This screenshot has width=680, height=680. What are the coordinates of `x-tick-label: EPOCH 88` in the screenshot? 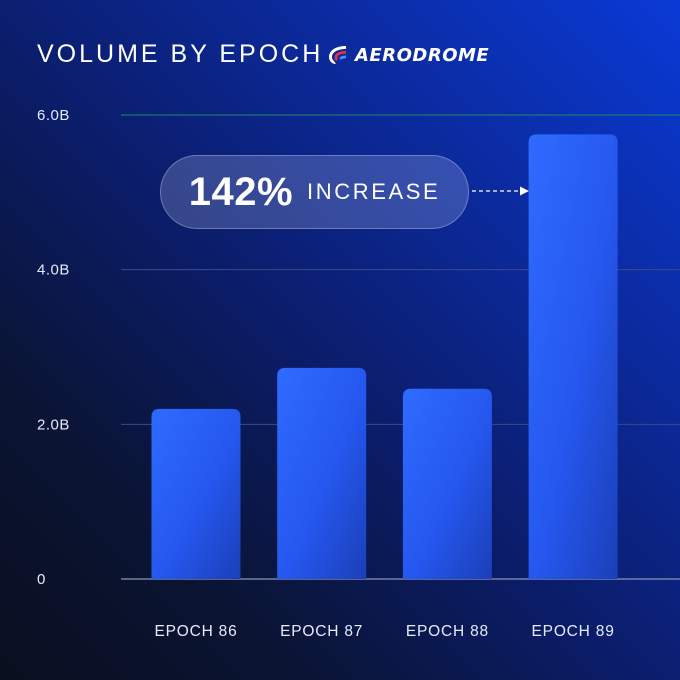 It's located at (447, 631).